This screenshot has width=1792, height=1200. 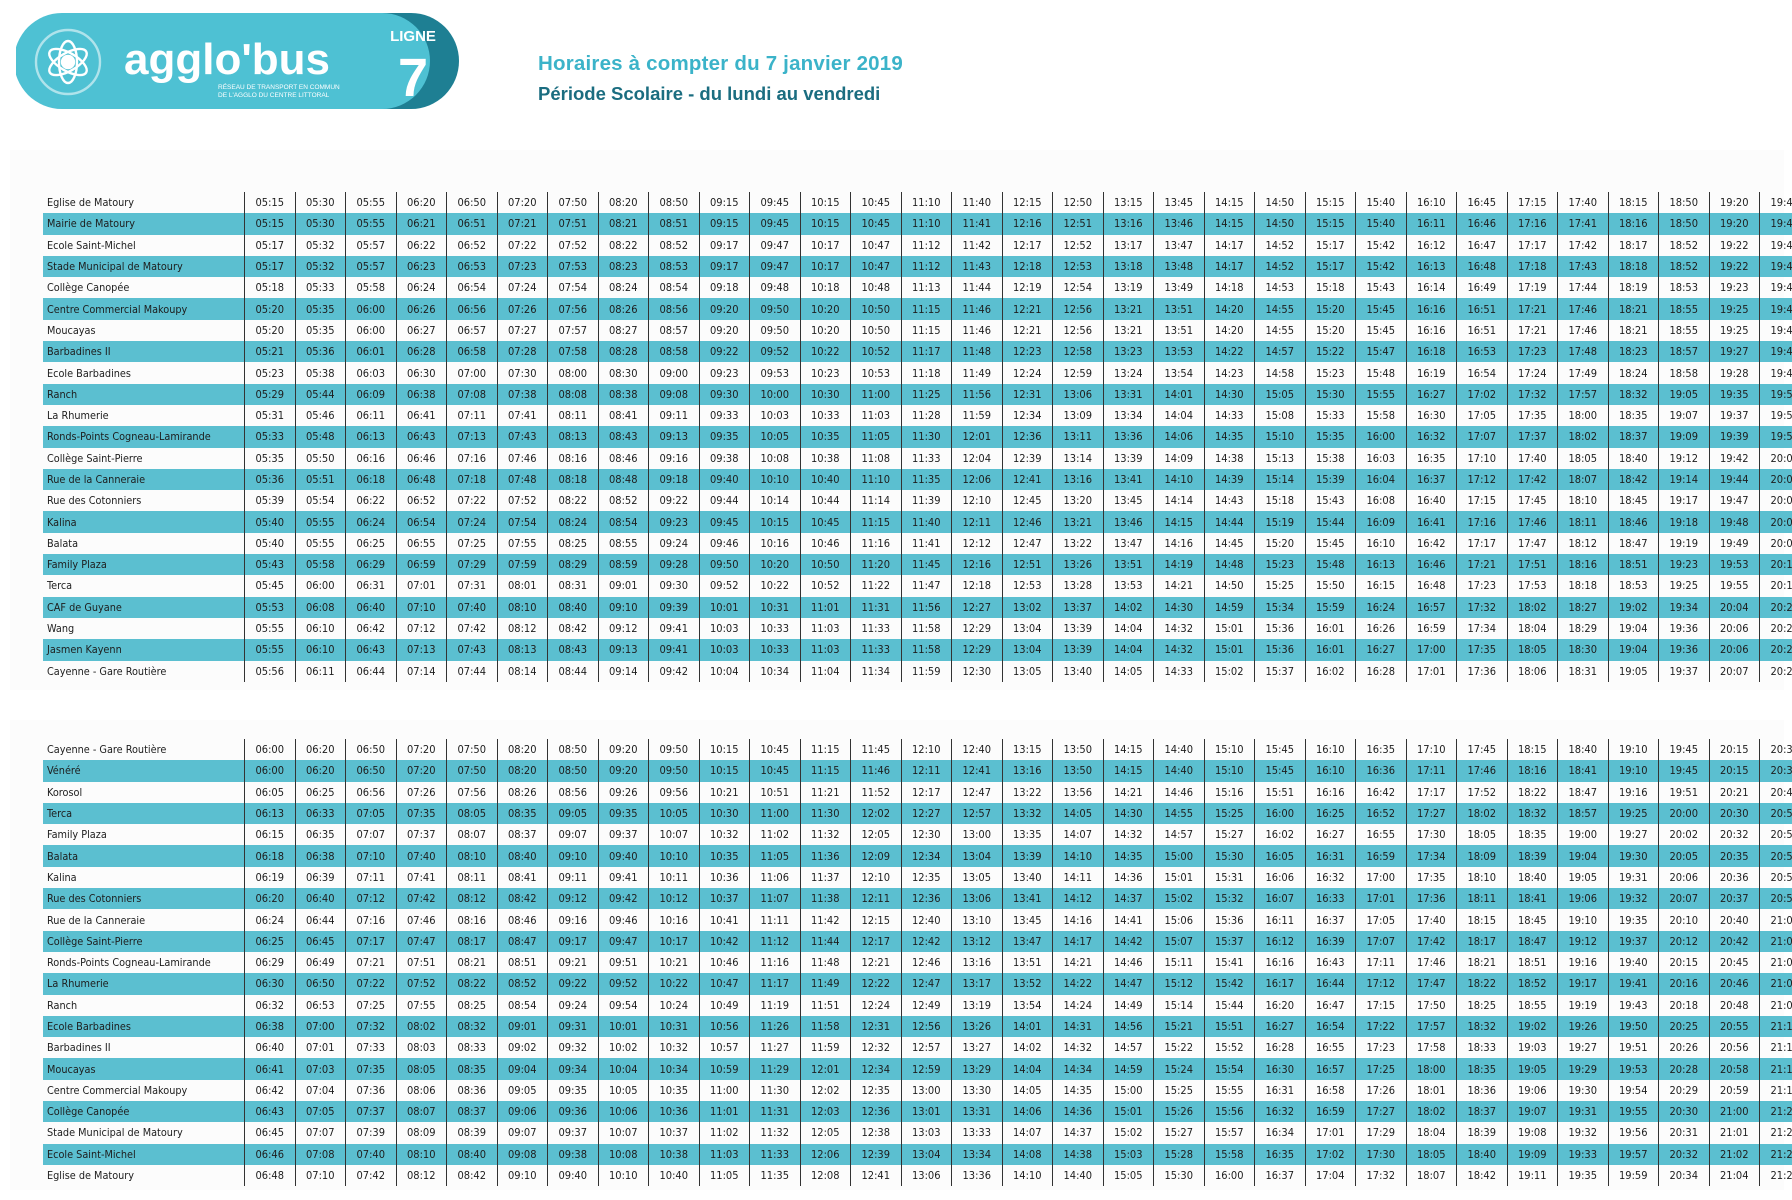 What do you see at coordinates (320, 835) in the screenshot?
I see `departure-time: 06:35` at bounding box center [320, 835].